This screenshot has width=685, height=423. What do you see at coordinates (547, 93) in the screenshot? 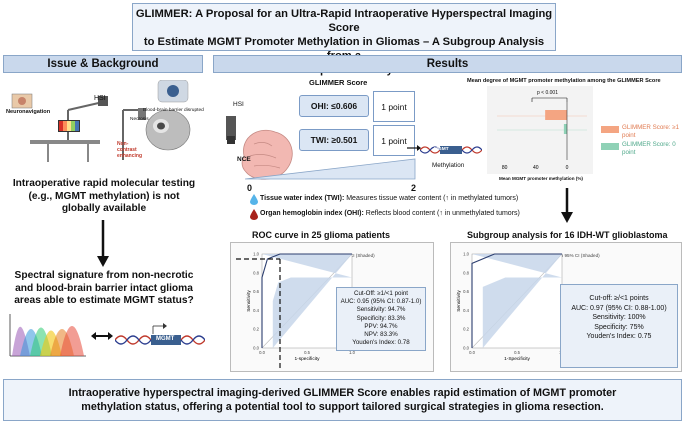
I see `p-value-label: p < 0.001` at bounding box center [547, 93].